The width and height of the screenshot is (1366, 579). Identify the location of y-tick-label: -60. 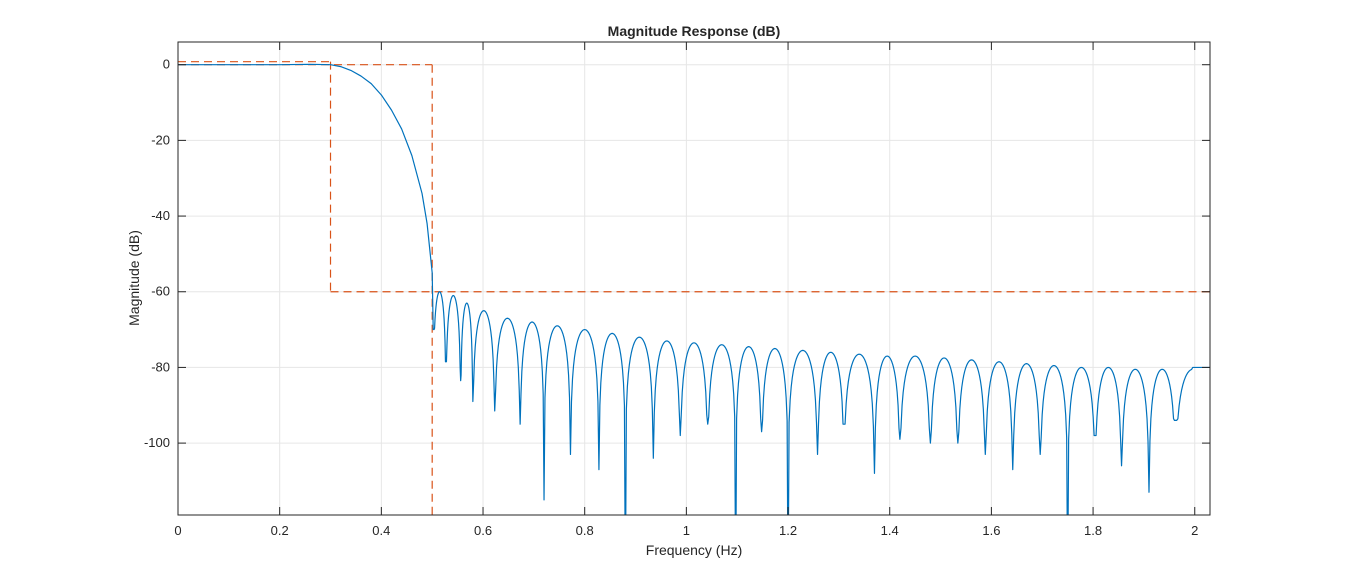
(160, 291).